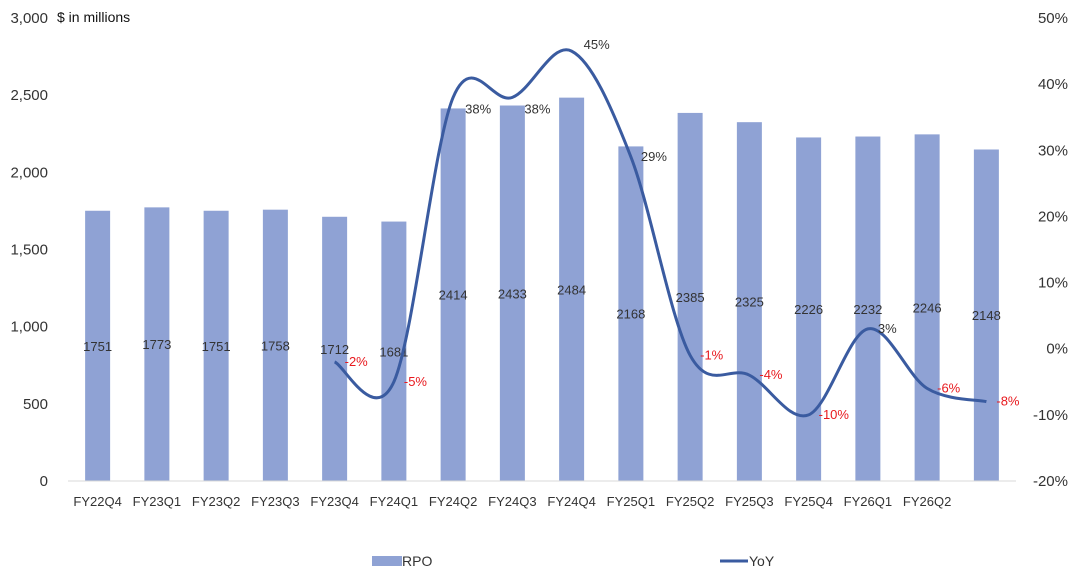 This screenshot has height=586, width=1080. What do you see at coordinates (216, 501) in the screenshot?
I see `x-axis-tick-label: FY23Q2` at bounding box center [216, 501].